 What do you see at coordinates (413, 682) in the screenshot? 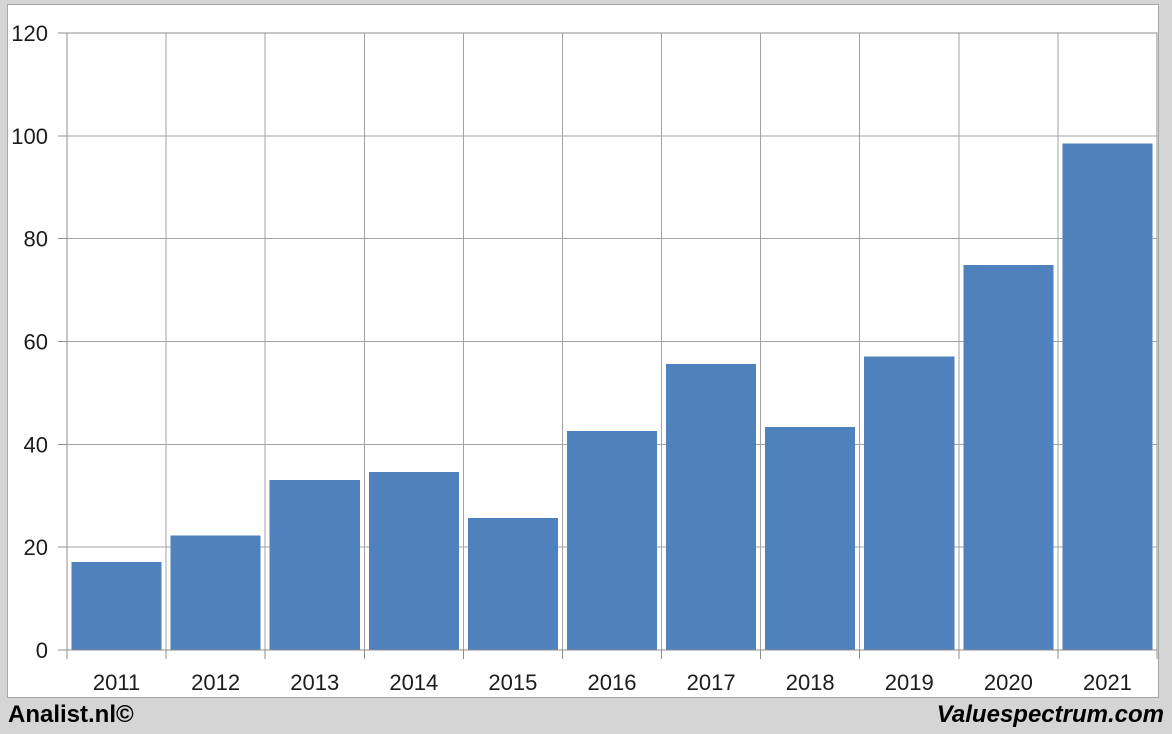
I see `x-tick-label: 2014` at bounding box center [413, 682].